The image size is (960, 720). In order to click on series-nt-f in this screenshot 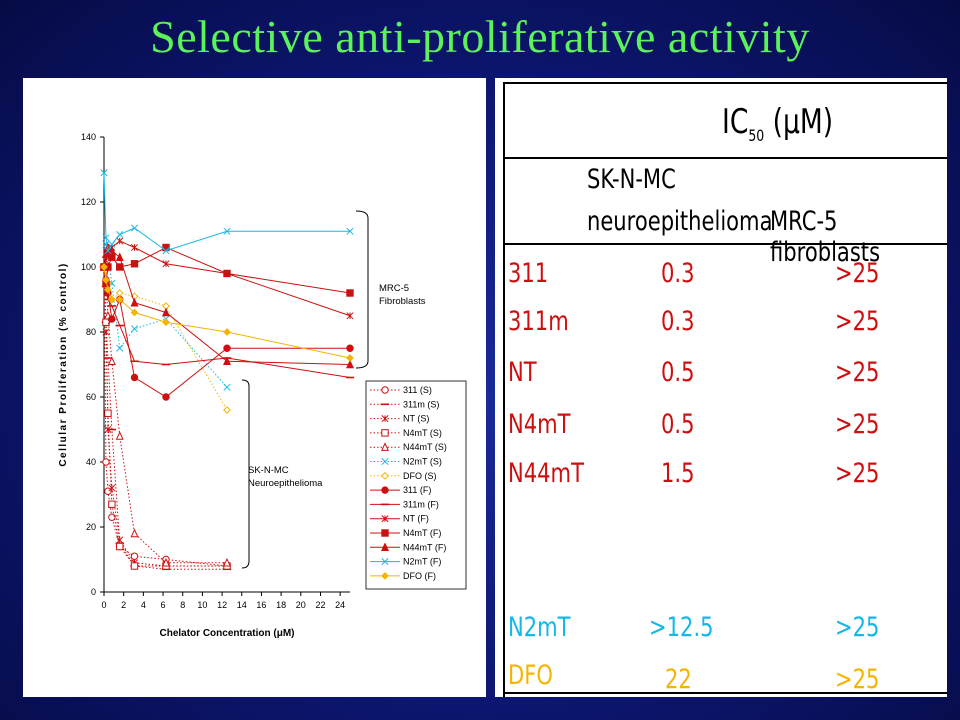, I will do `click(227, 278)`.